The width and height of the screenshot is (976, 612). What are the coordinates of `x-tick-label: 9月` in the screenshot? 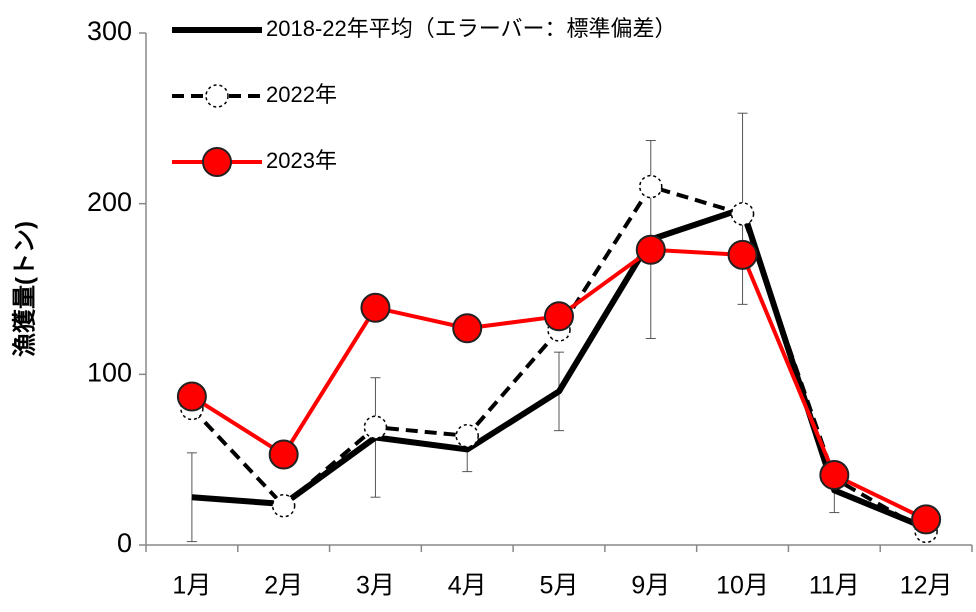 It's located at (650, 586).